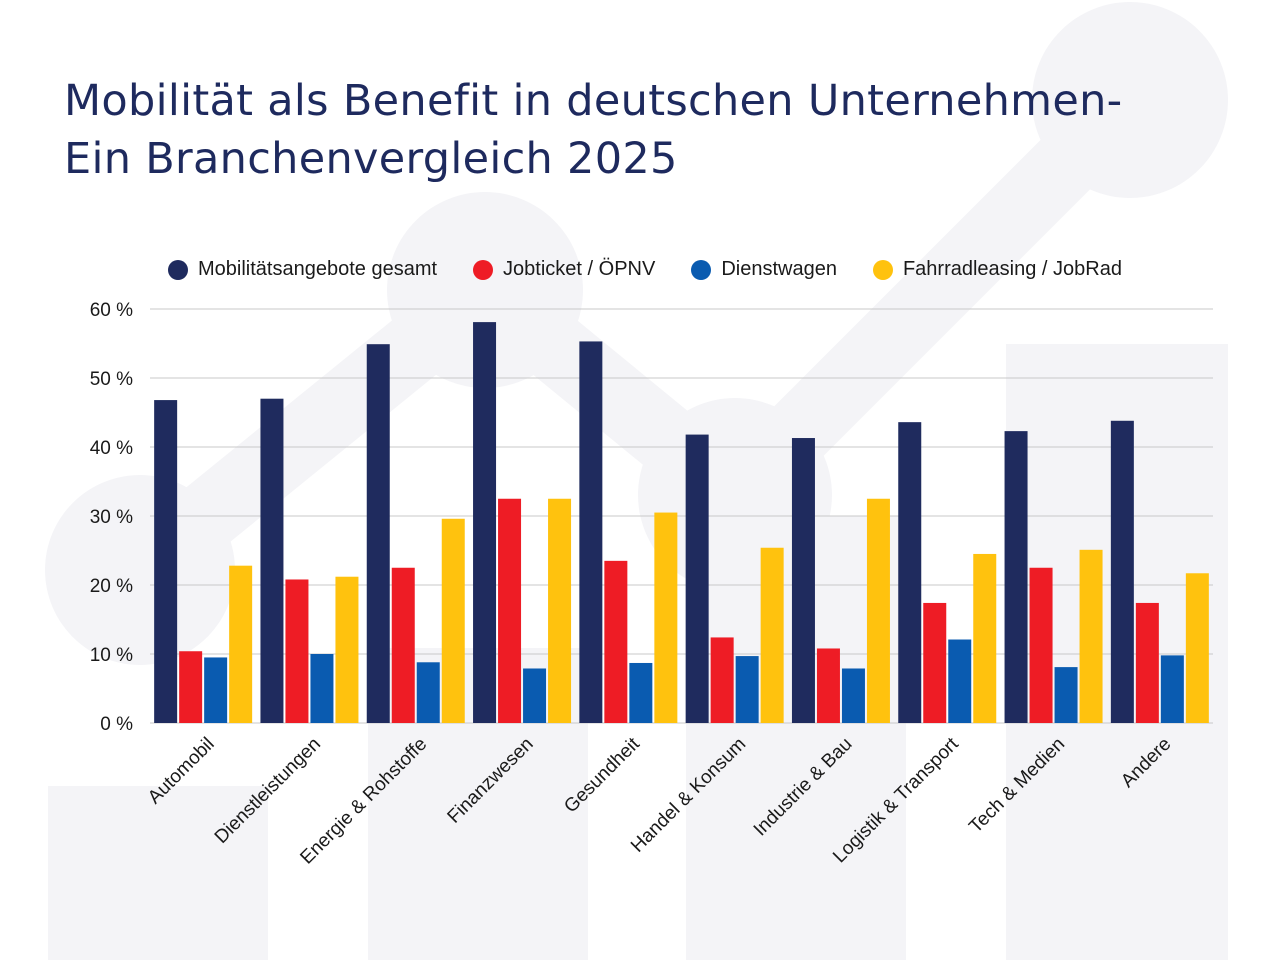 The image size is (1280, 960). I want to click on x-category-label: Dienstleistungen, so click(268, 791).